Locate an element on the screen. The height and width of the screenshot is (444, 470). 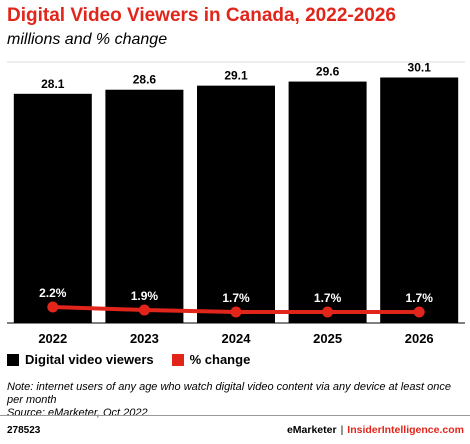
brand-emarketer: eMarketer is located at coordinates (311, 430).